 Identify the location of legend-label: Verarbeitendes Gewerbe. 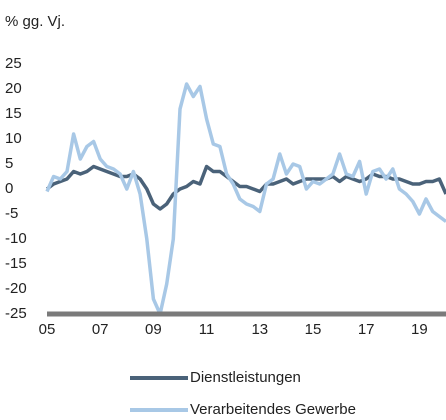
(273, 409).